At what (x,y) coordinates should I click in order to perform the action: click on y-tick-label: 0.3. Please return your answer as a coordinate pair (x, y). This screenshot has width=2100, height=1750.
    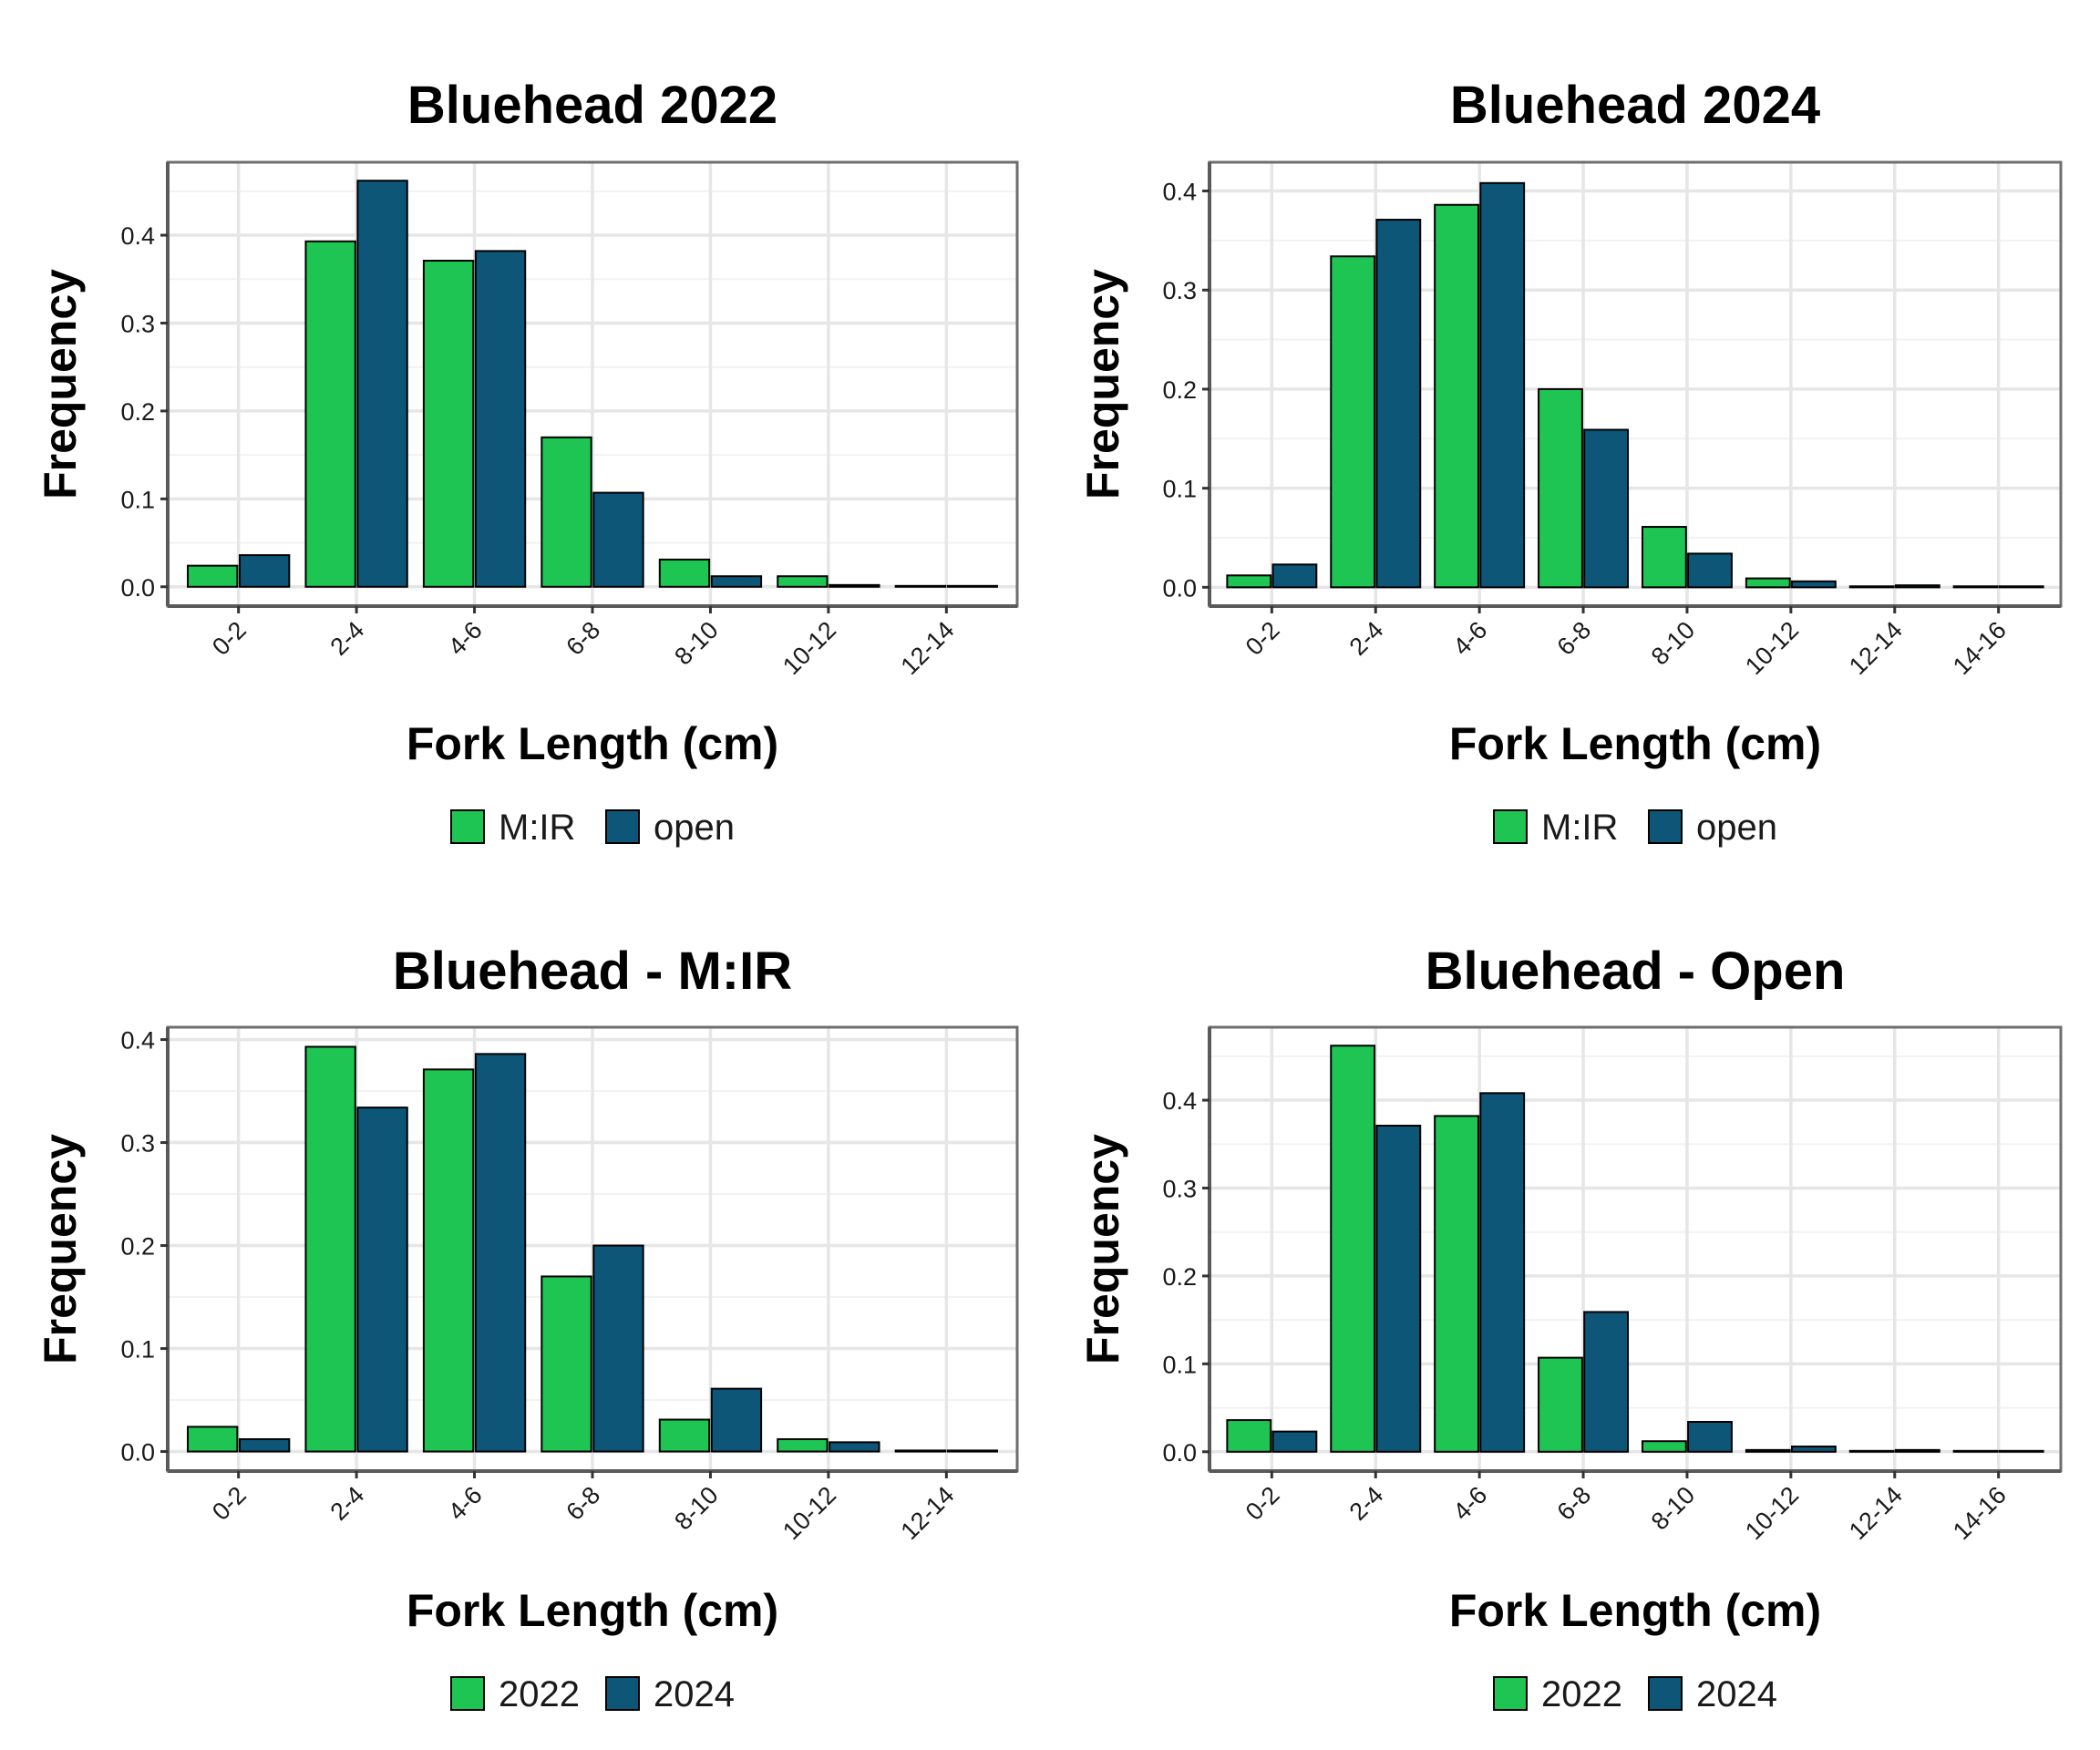
    Looking at the image, I should click on (137, 1144).